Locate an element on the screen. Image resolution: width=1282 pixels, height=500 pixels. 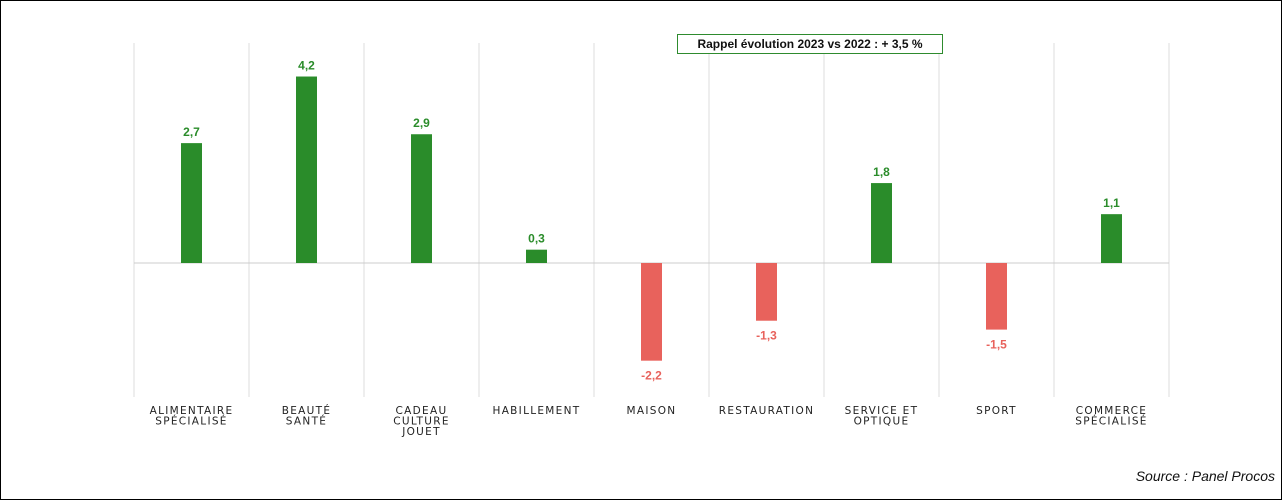
value-label: 0,3 is located at coordinates (536, 239).